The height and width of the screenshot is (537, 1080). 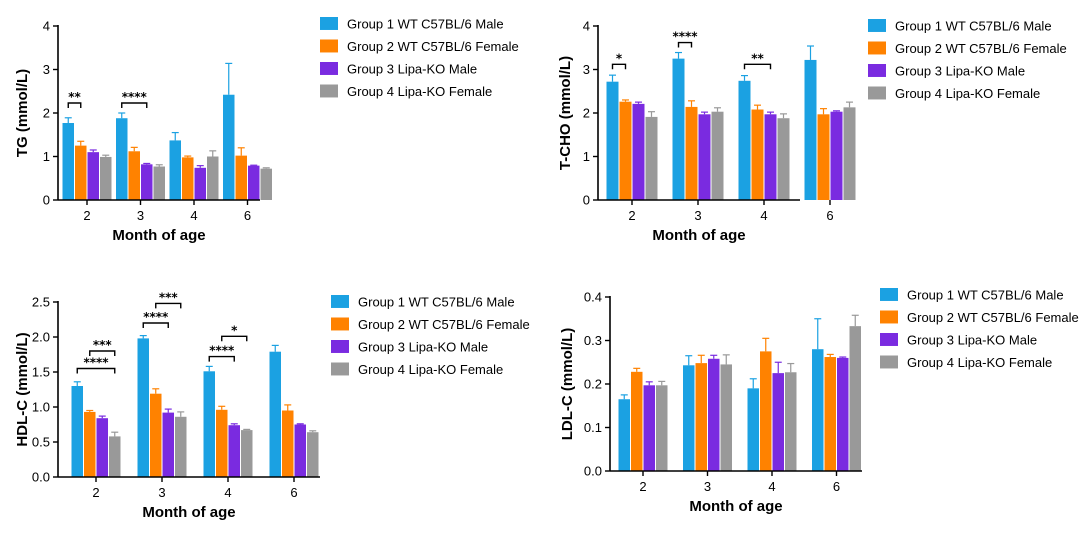 I want to click on y-tick-label: 3, so click(x=46, y=69).